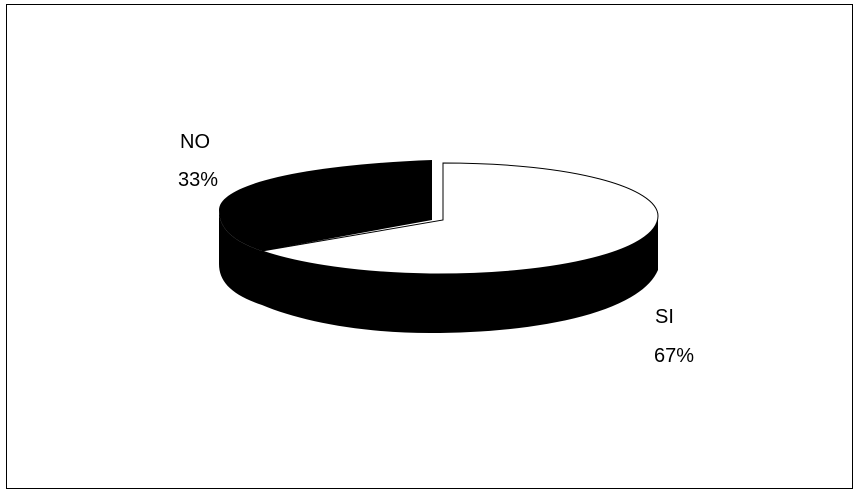 This screenshot has width=860, height=489. Describe the element at coordinates (240, 257) in the screenshot. I see `slice-no-side` at that location.